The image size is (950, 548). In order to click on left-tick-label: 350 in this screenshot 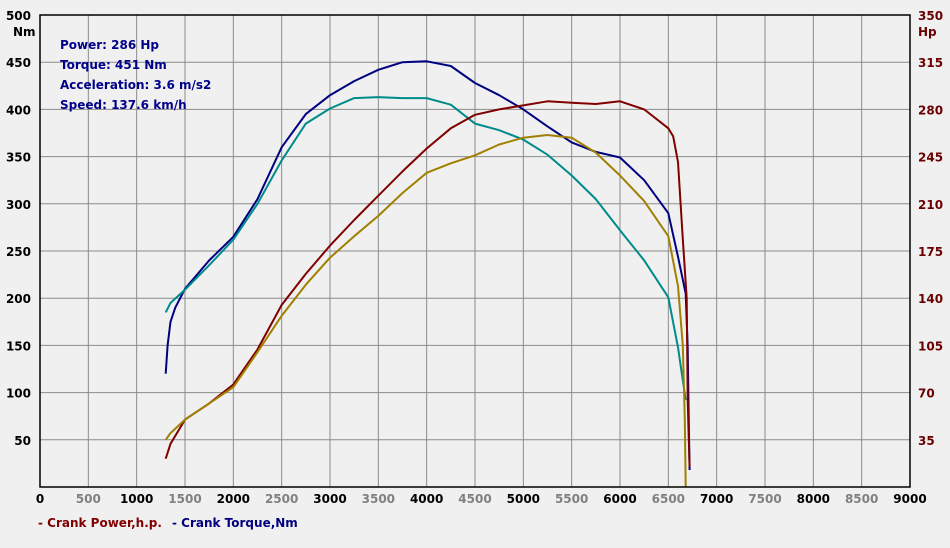, I will do `click(18, 158)`.